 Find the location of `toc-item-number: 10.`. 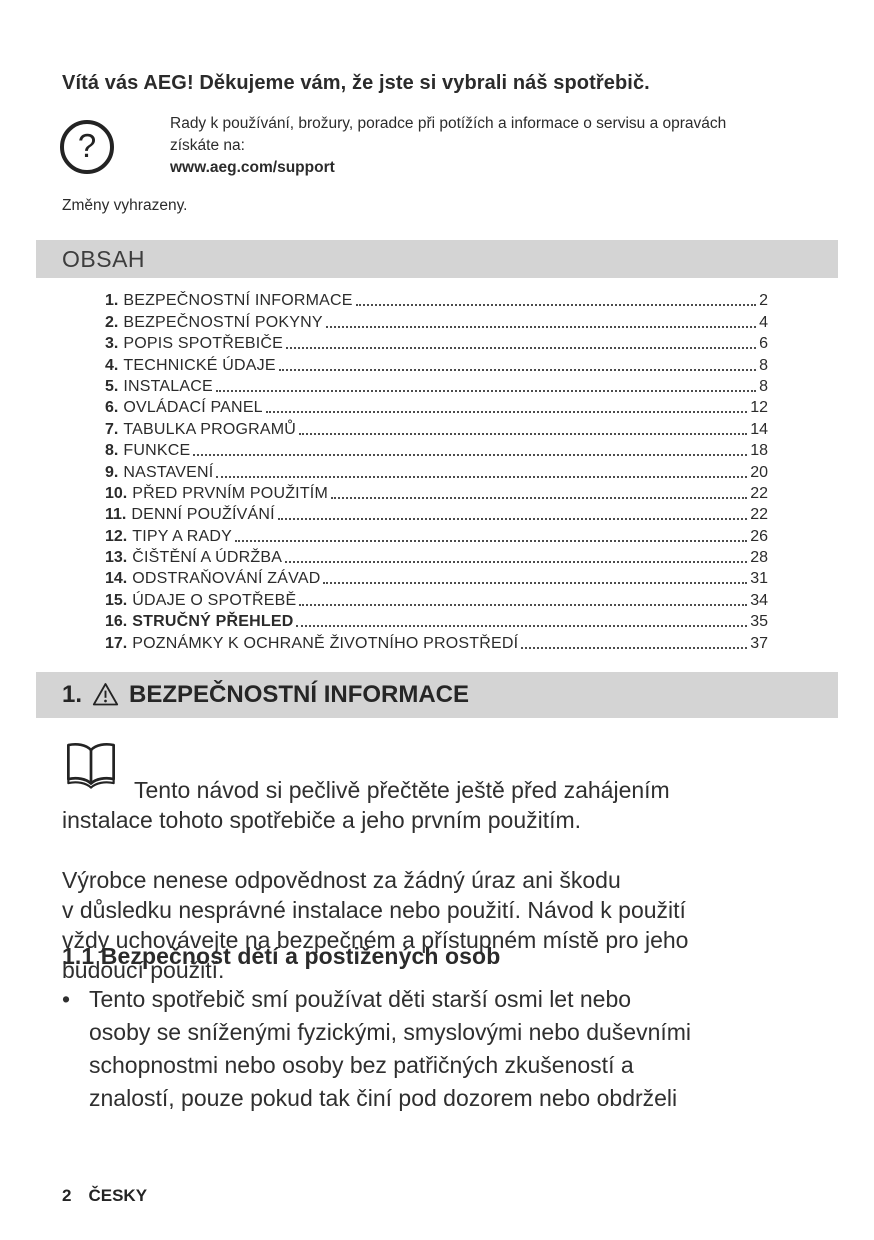

toc-item-number: 10. is located at coordinates (116, 493).